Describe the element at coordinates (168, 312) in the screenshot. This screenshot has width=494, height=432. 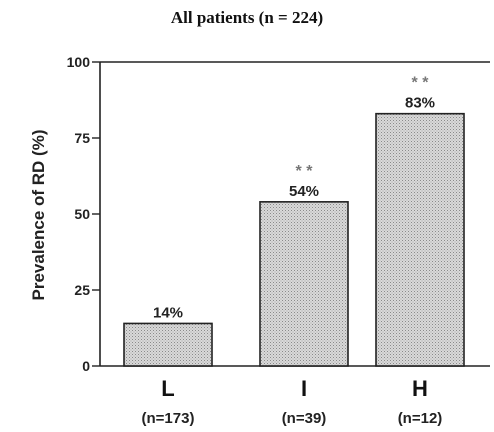
I see `value-label: 14%` at that location.